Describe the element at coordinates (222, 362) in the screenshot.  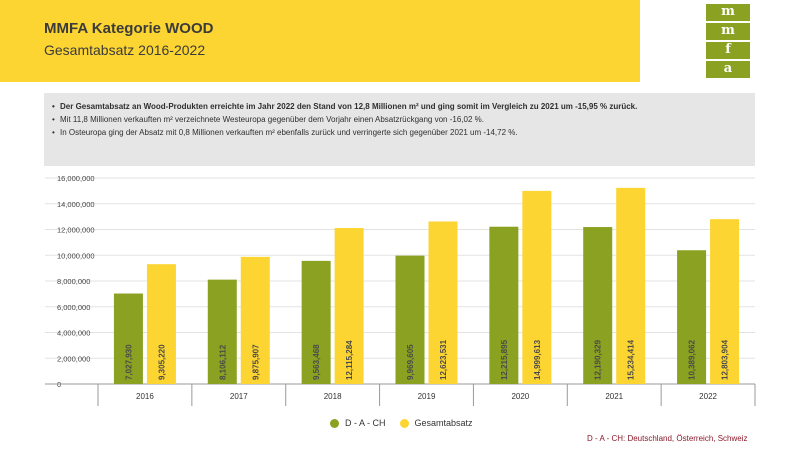
I see `data-label: 8,106,112` at that location.